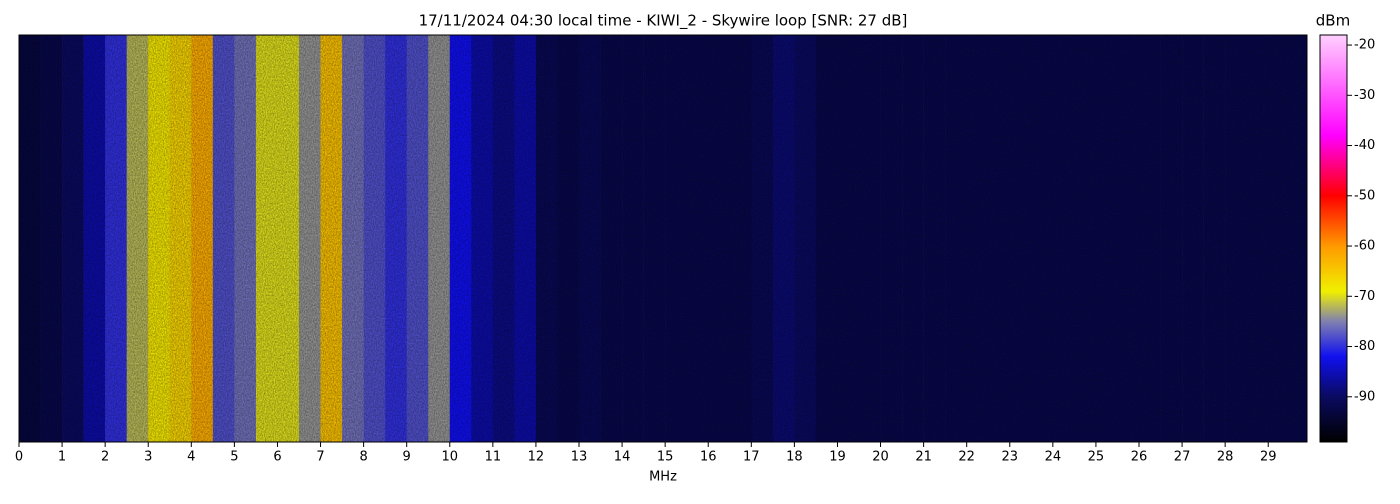 The width and height of the screenshot is (1400, 504). Describe the element at coordinates (19, 457) in the screenshot. I see `x-tick-label: 0` at that location.